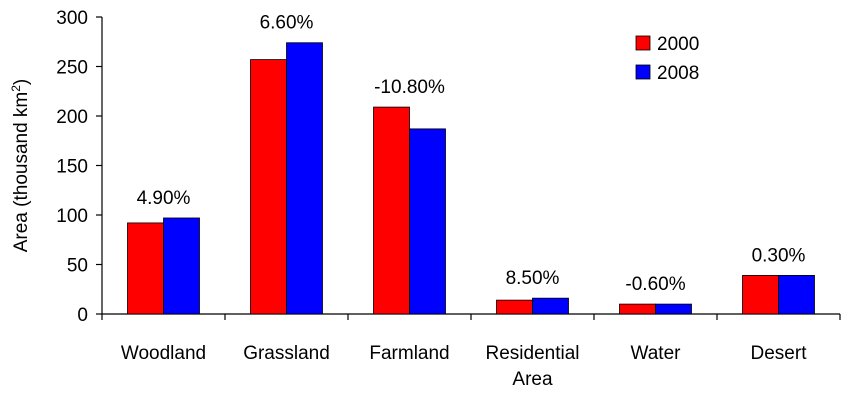 The width and height of the screenshot is (852, 394). I want to click on x-tick-label: Residential, so click(533, 353).